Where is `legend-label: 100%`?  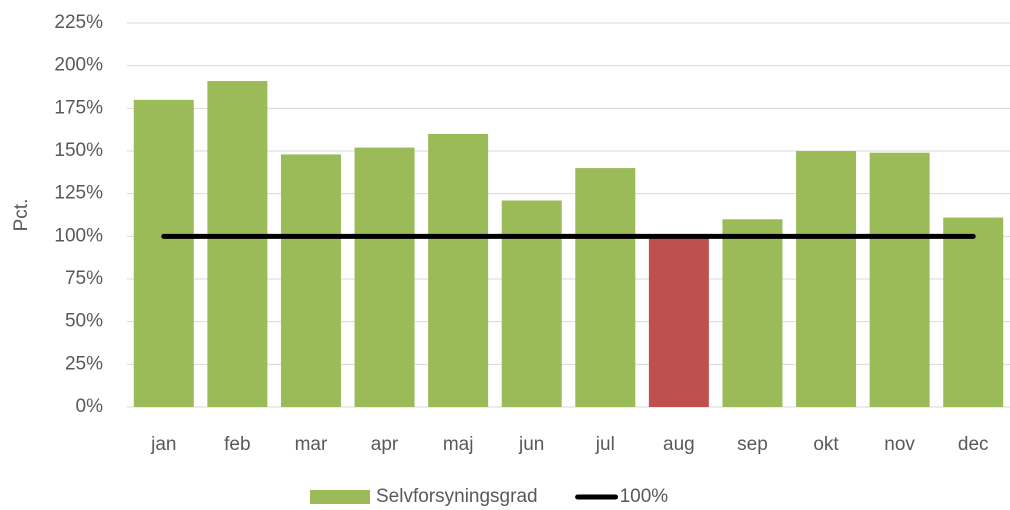
legend-label: 100% is located at coordinates (644, 496).